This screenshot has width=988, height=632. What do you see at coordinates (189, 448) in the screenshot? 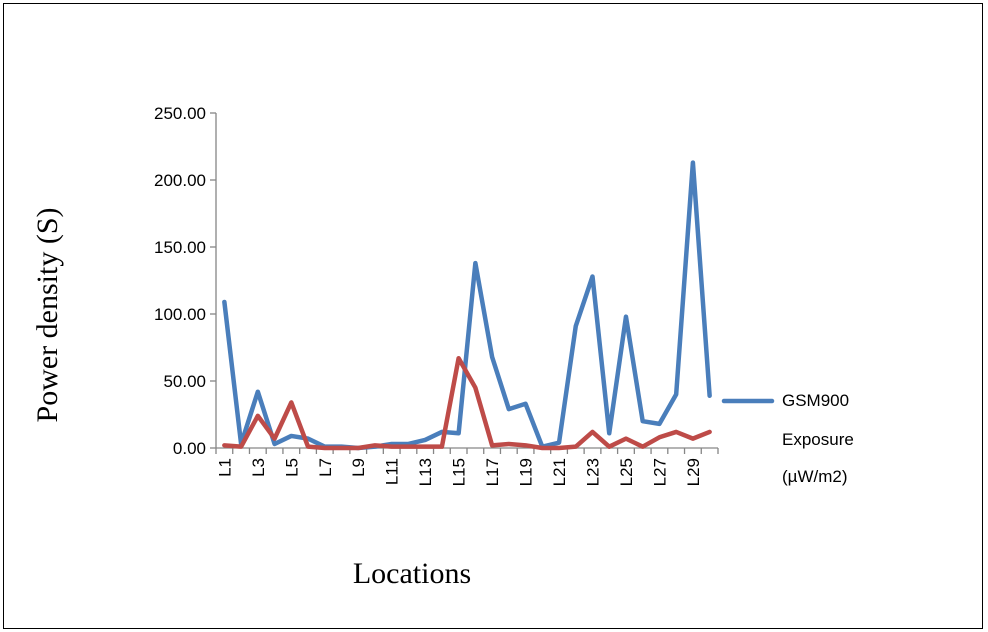
I see `y-tick-label: 0.00` at bounding box center [189, 448].